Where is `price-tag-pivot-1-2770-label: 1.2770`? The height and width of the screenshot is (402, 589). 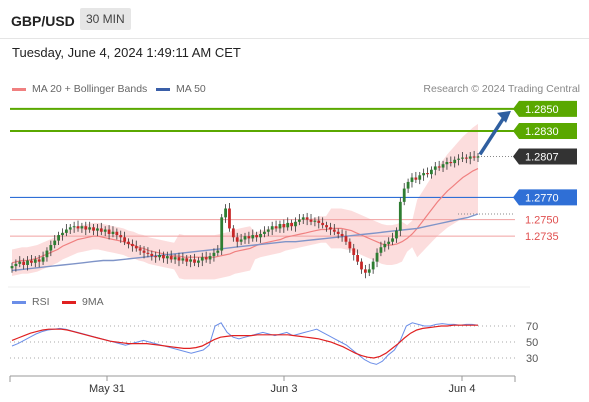
price-tag-pivot-1-2770-label: 1.2770 is located at coordinates (542, 198).